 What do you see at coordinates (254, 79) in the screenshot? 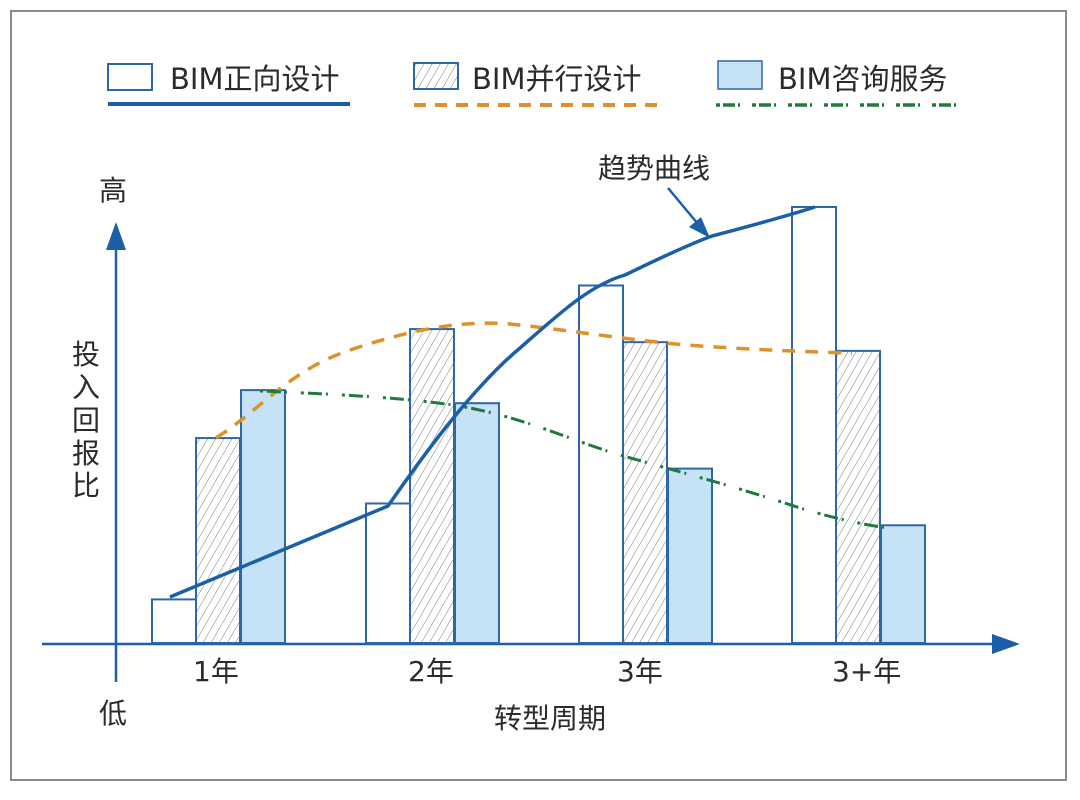
I see `legend-label: BIM正向设计` at bounding box center [254, 79].